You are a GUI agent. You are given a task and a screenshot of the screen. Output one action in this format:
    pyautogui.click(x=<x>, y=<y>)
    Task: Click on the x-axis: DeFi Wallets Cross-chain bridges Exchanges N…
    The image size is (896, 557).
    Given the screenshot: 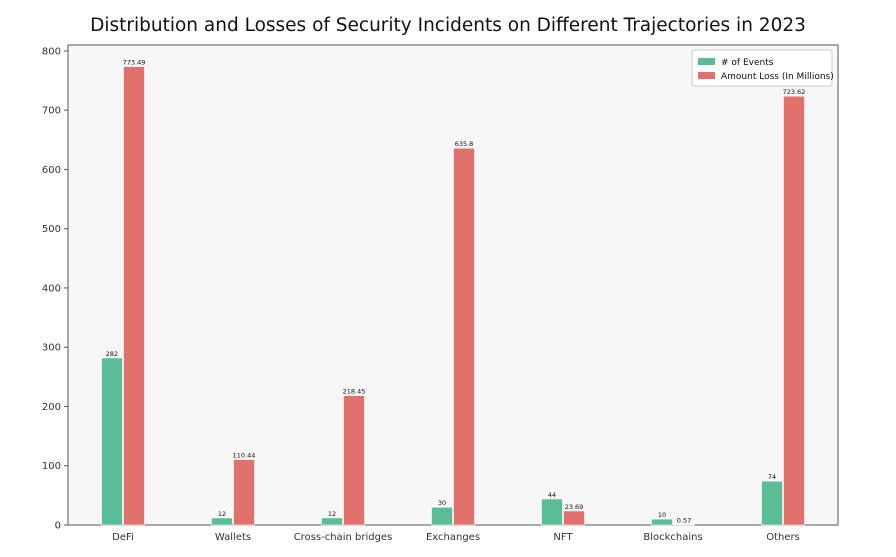 What is the action you would take?
    pyautogui.click(x=456, y=537)
    